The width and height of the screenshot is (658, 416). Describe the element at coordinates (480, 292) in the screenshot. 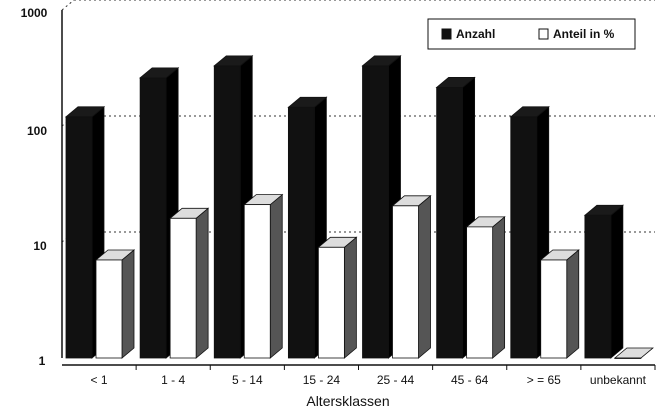

I see `bar-anteil-5-front` at that location.